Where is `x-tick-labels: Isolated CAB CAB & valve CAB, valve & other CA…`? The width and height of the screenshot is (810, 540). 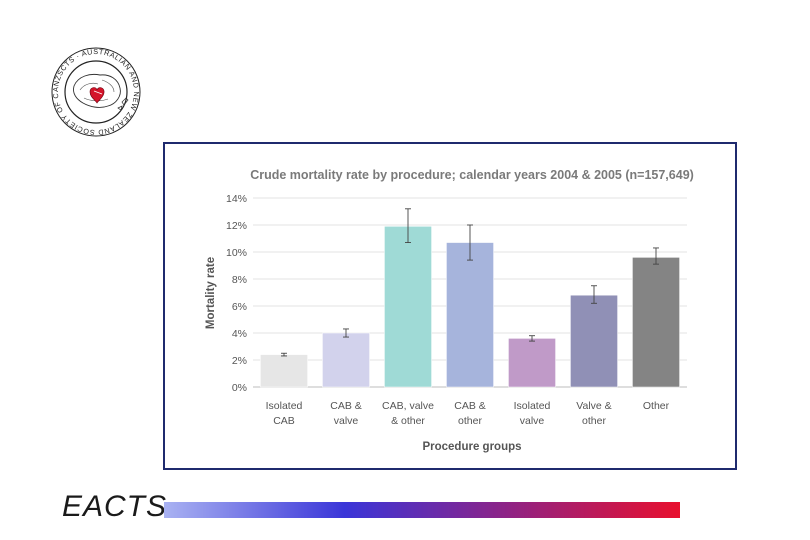 x-tick-labels: Isolated CAB CAB & valve CAB, valve & other CA… is located at coordinates (468, 413).